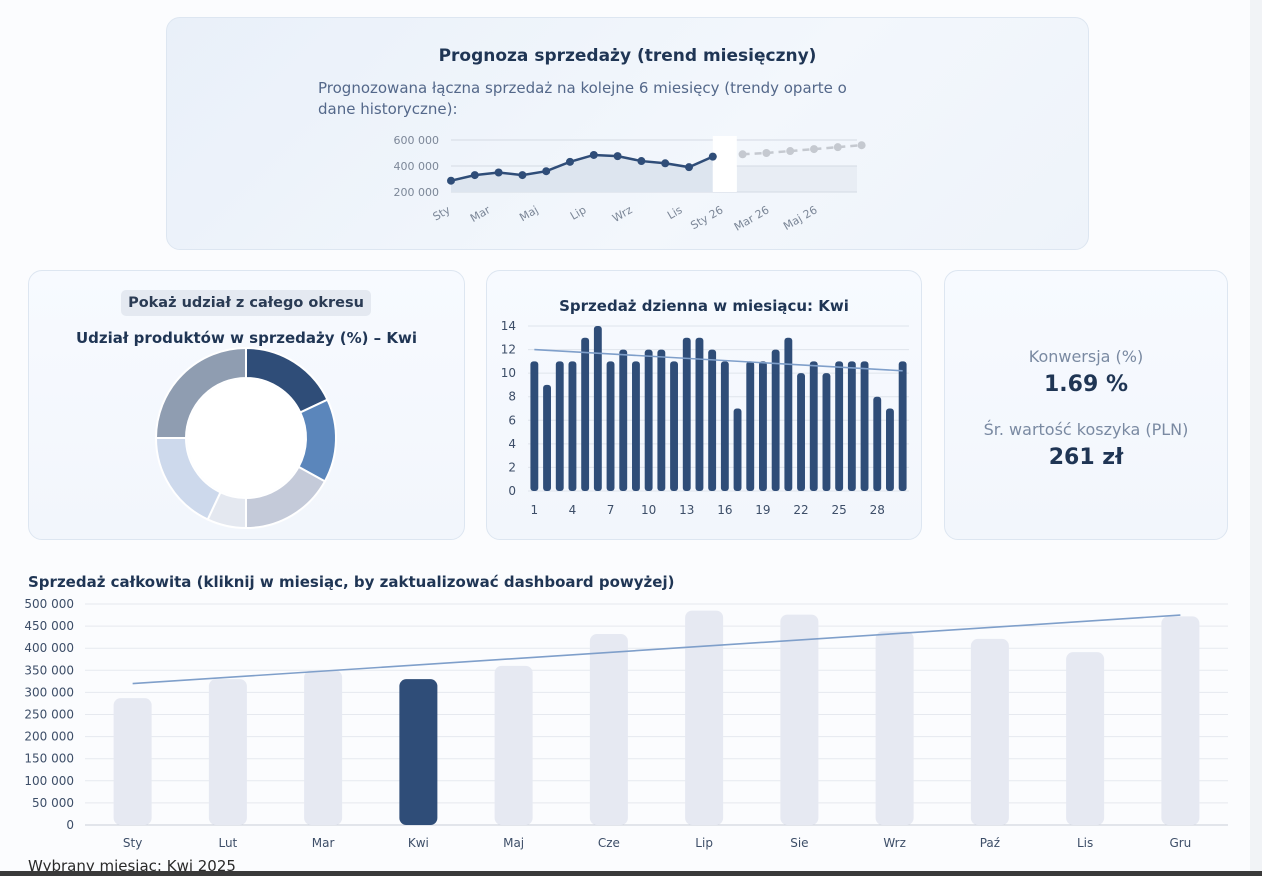  What do you see at coordinates (508, 326) in the screenshot?
I see `y-tick-label: 14` at bounding box center [508, 326].